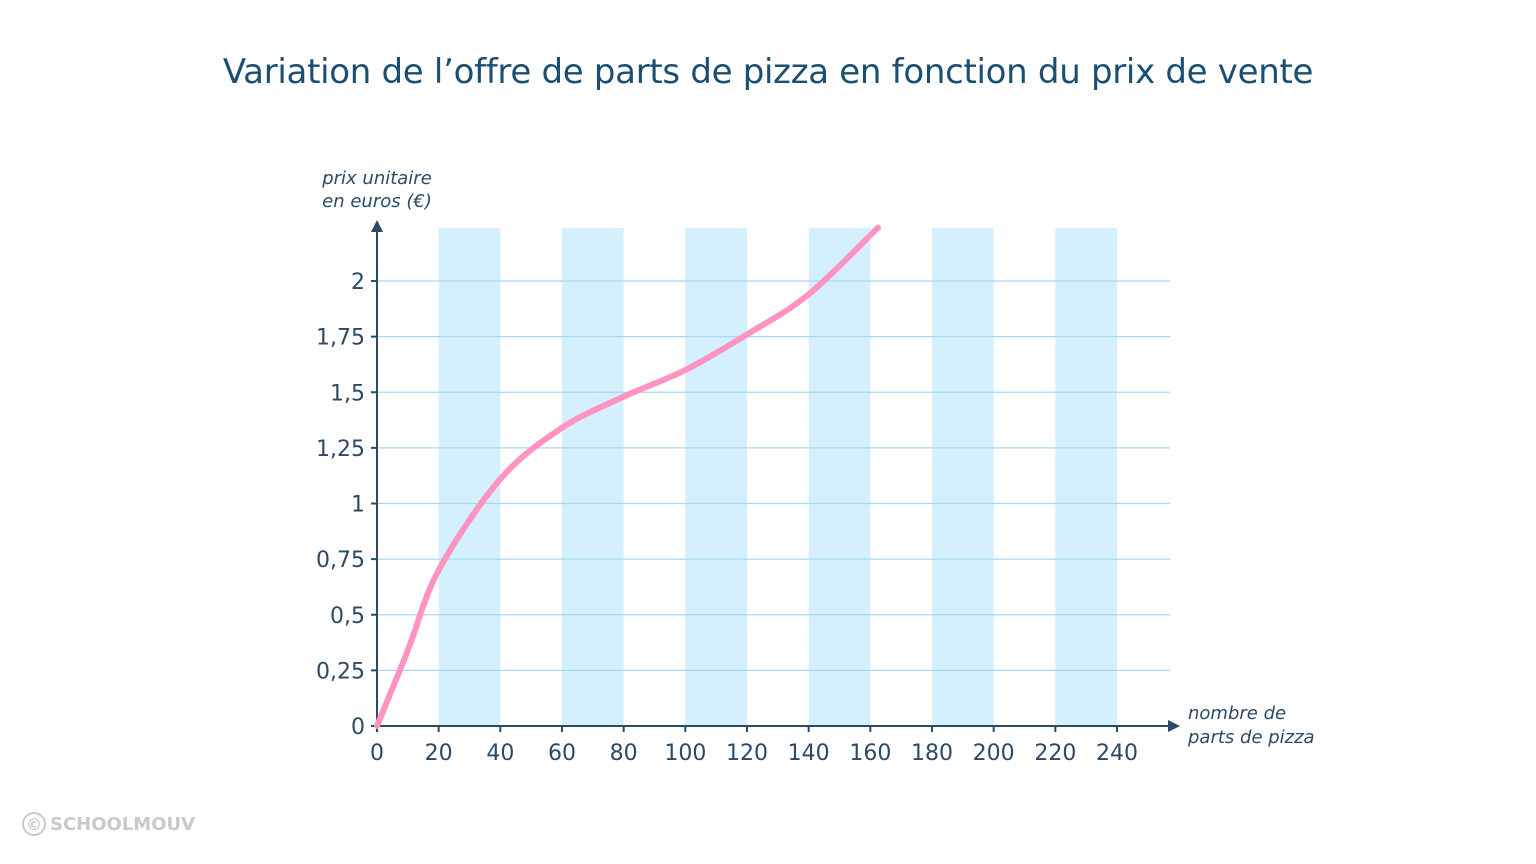  Describe the element at coordinates (747, 753) in the screenshot. I see `x-tick-label: 120` at that location.